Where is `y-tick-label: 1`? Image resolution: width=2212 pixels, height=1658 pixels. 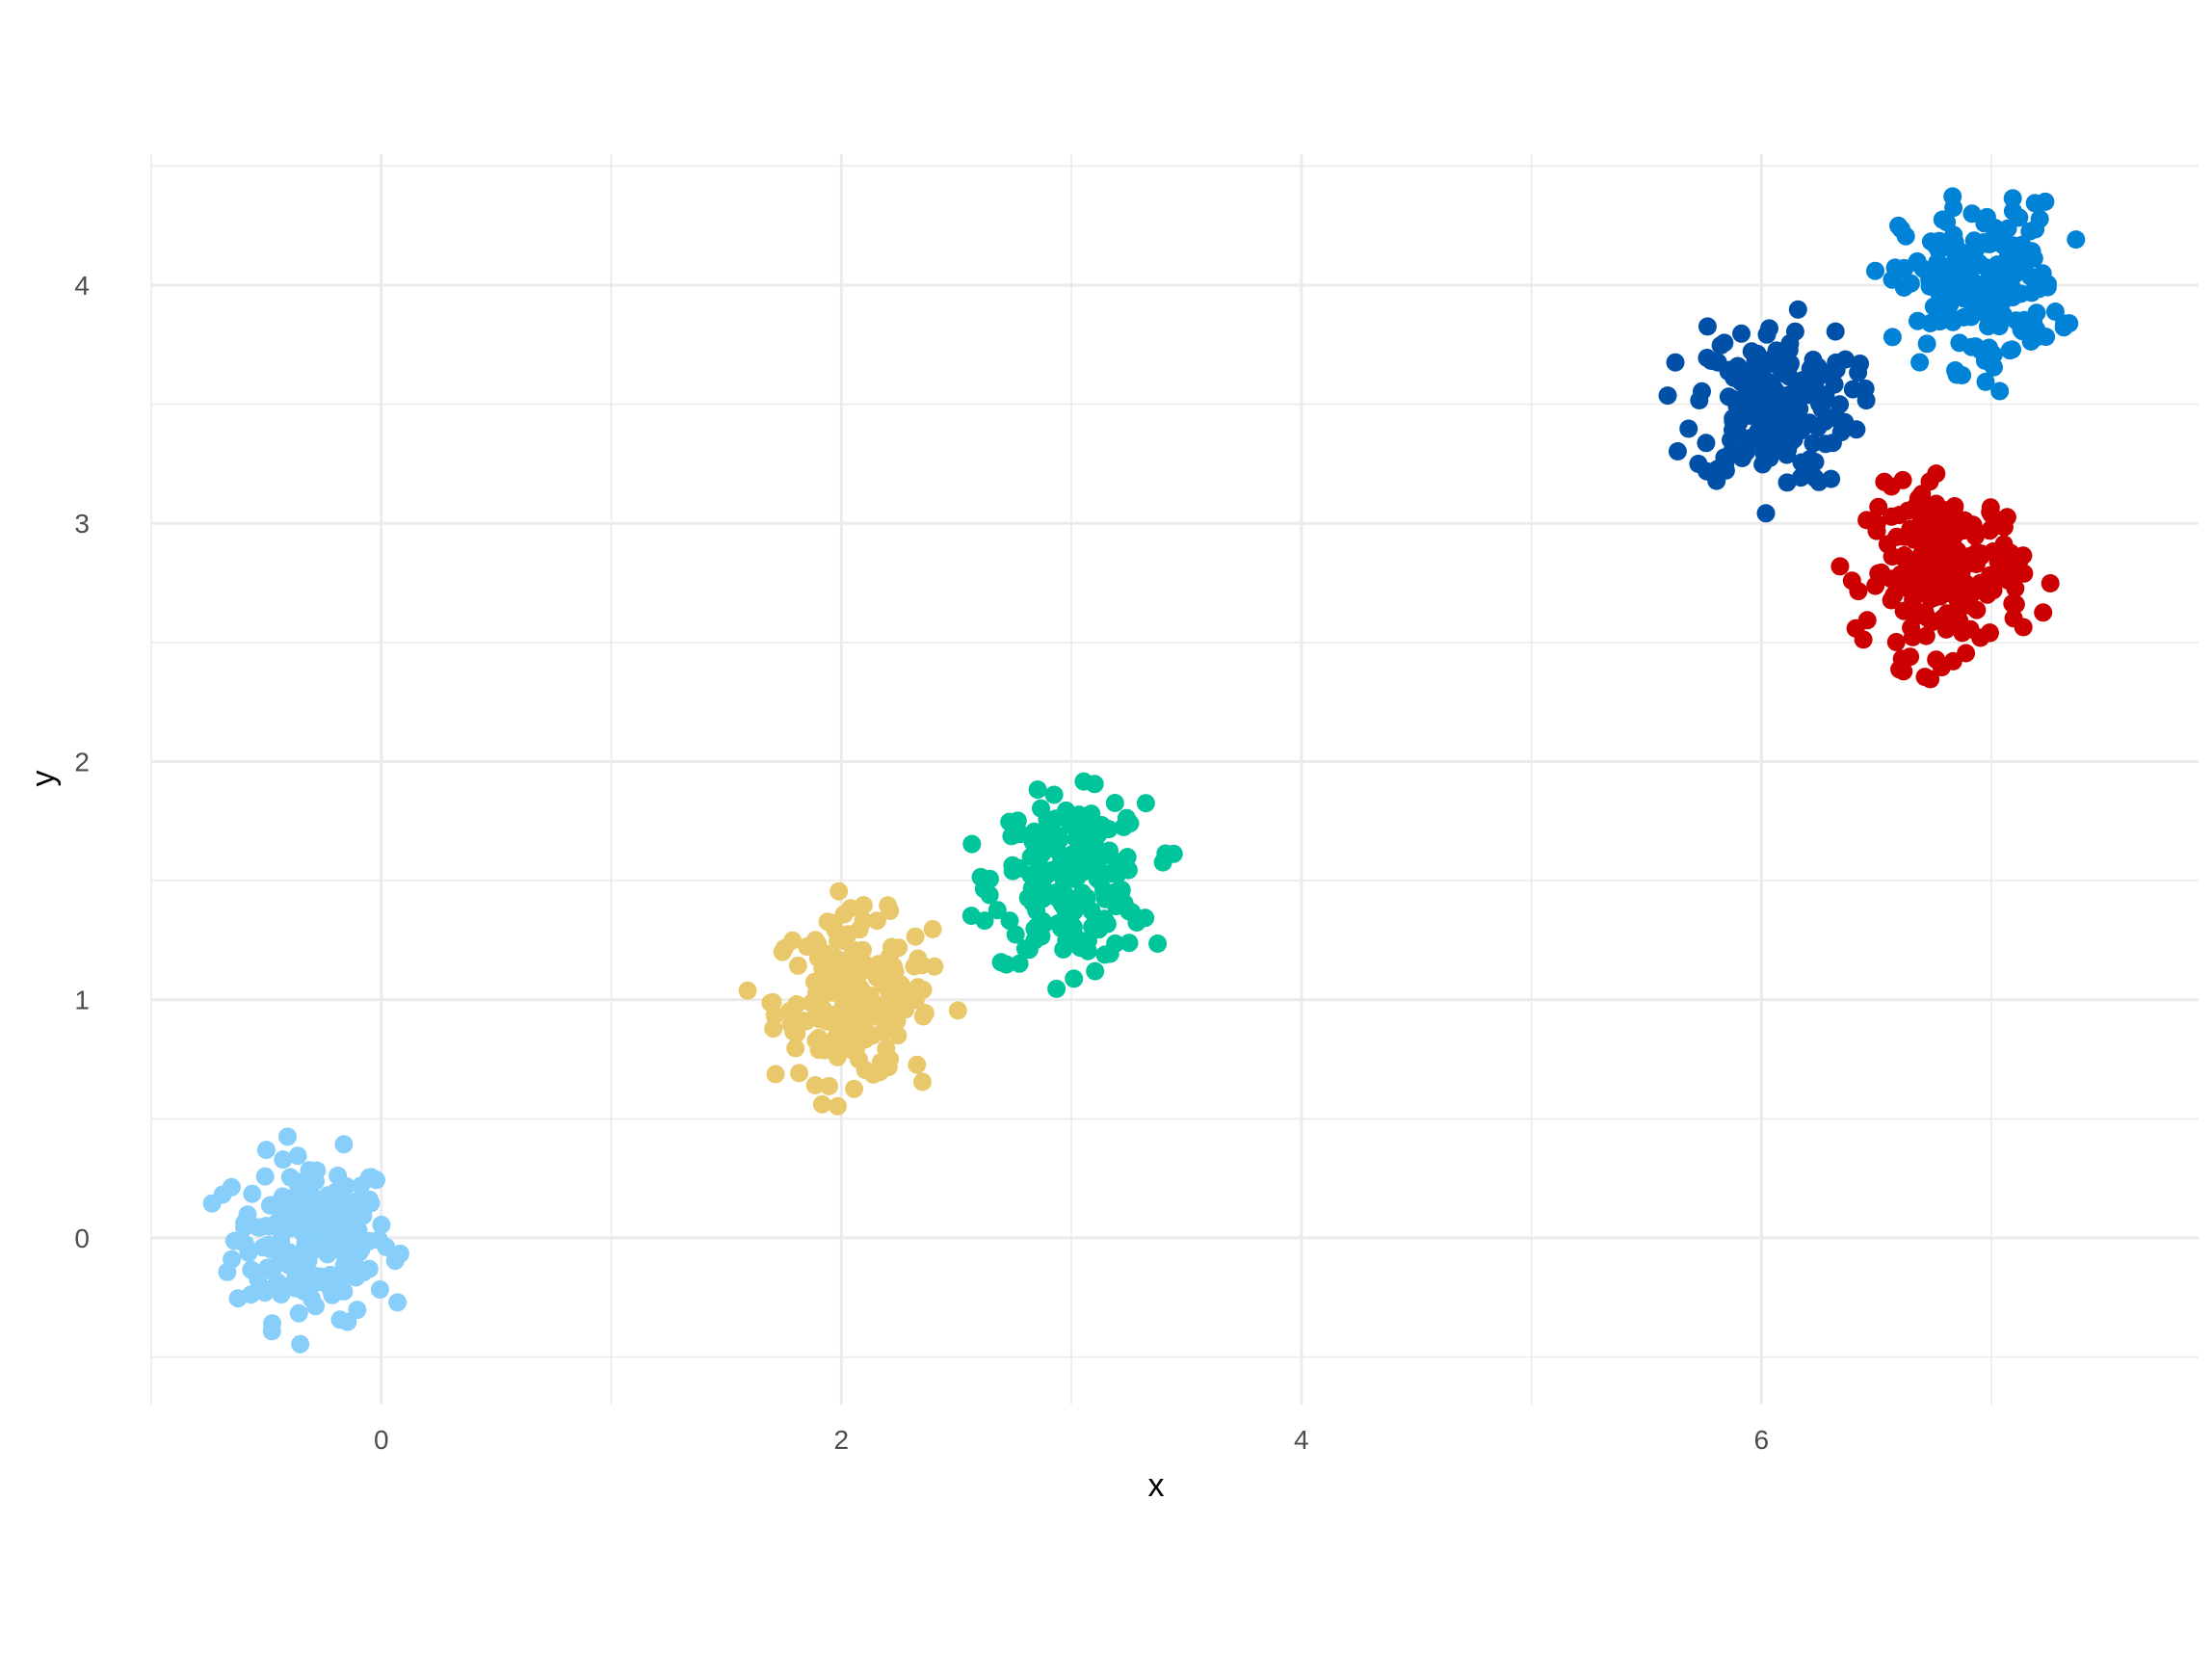 y-tick-label: 1 is located at coordinates (82, 1000).